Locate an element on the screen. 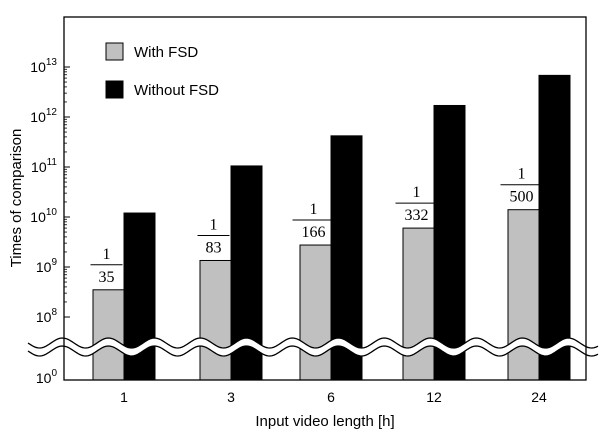 This screenshot has width=600, height=434. x-tick-label-6: 6 is located at coordinates (331, 397).